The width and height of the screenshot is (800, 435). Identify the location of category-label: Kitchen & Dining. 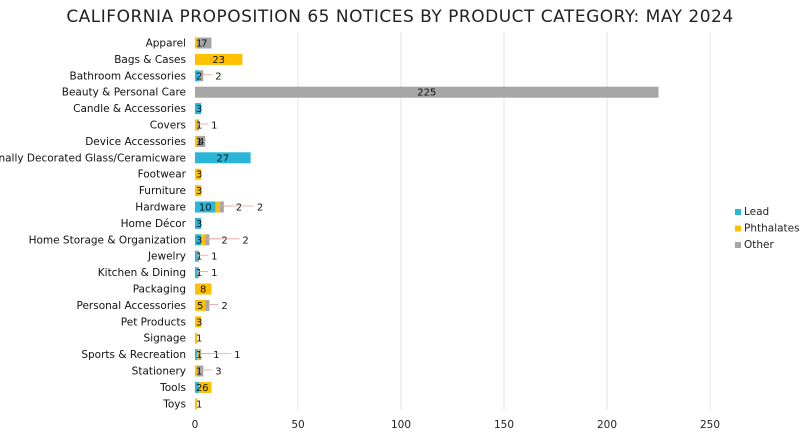
(142, 273).